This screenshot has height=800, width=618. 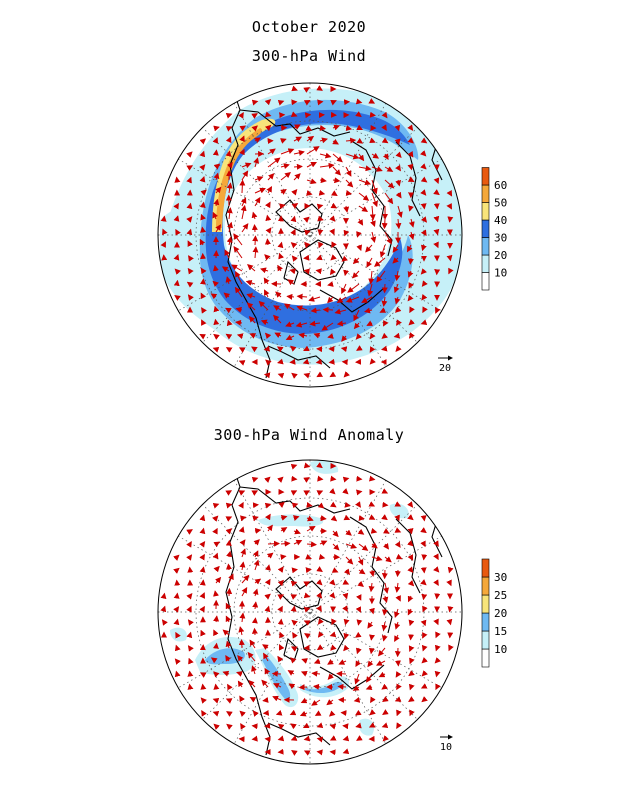 I want to click on colorbar-swatch, so click(x=485, y=568).